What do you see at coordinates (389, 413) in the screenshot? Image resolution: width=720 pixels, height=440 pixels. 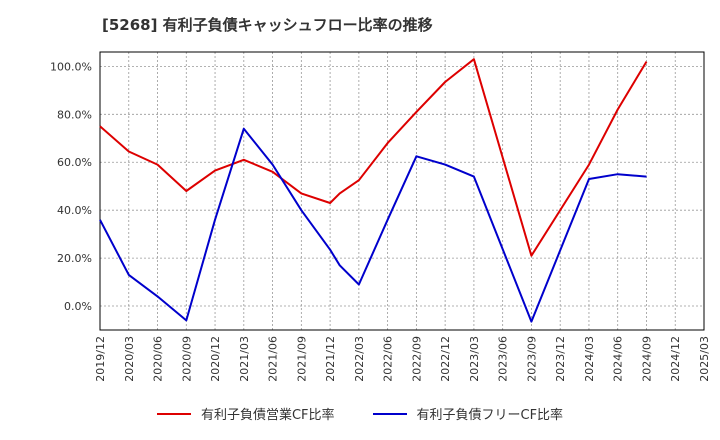 I see `legend-swatch-blue` at bounding box center [389, 413].